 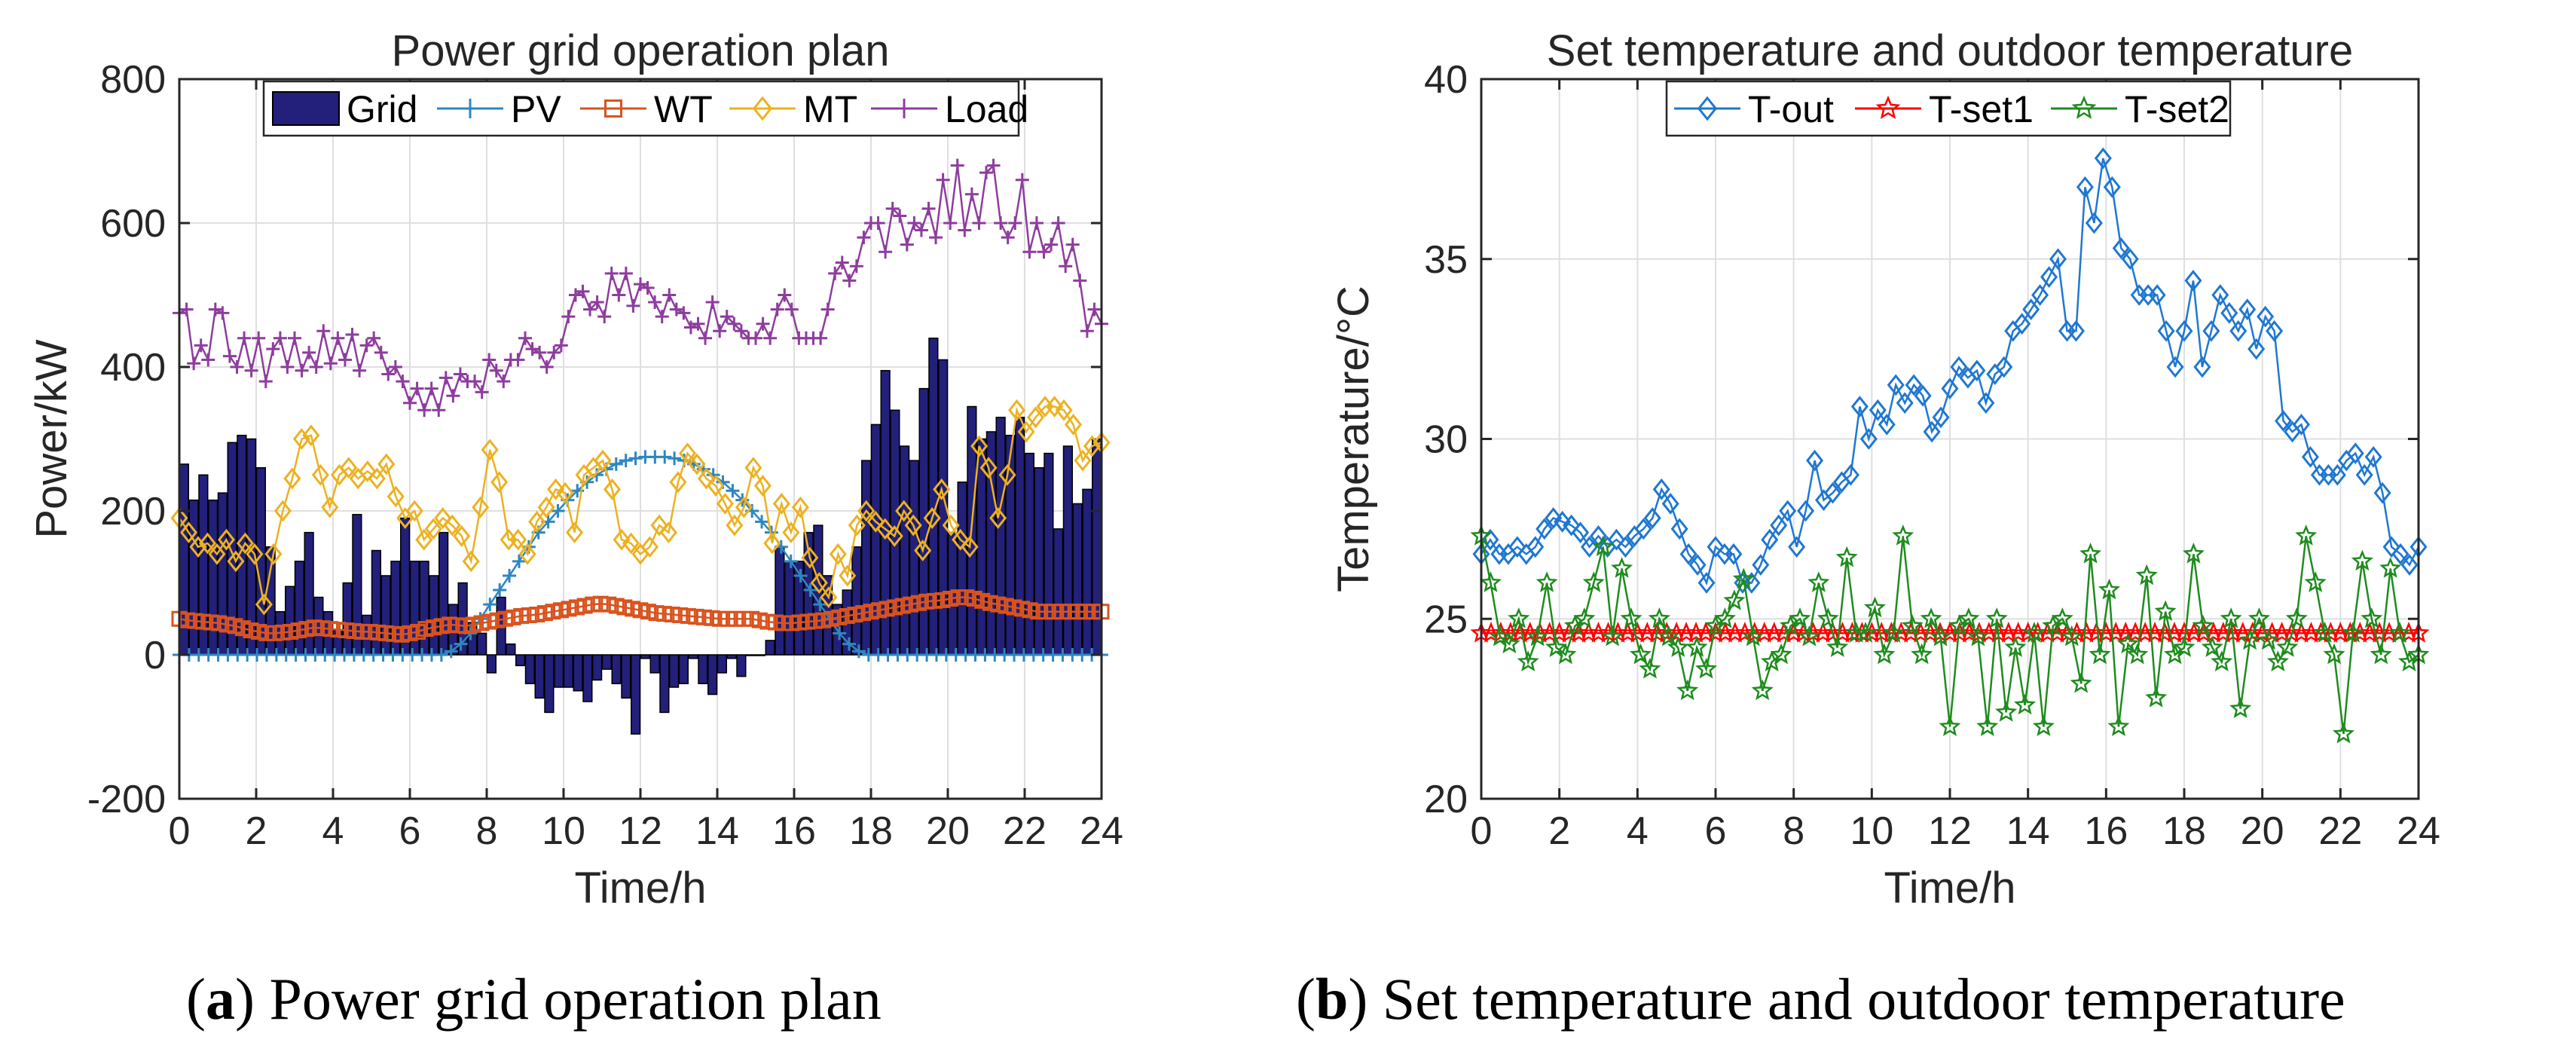 I want to click on x-tick-label: 0, so click(x=1482, y=831).